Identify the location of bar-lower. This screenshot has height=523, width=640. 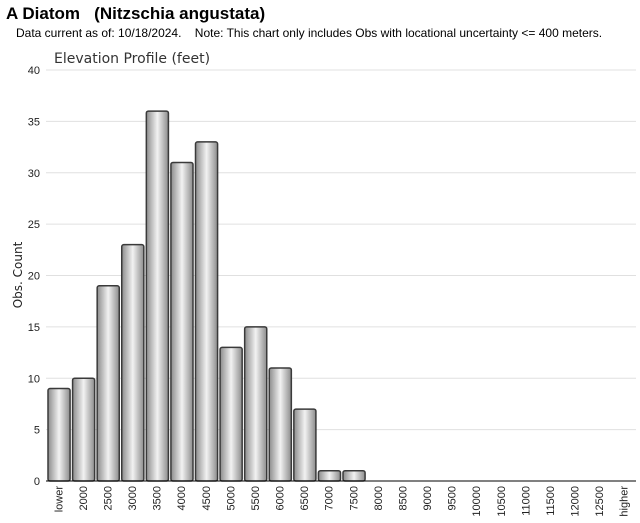
(59, 434).